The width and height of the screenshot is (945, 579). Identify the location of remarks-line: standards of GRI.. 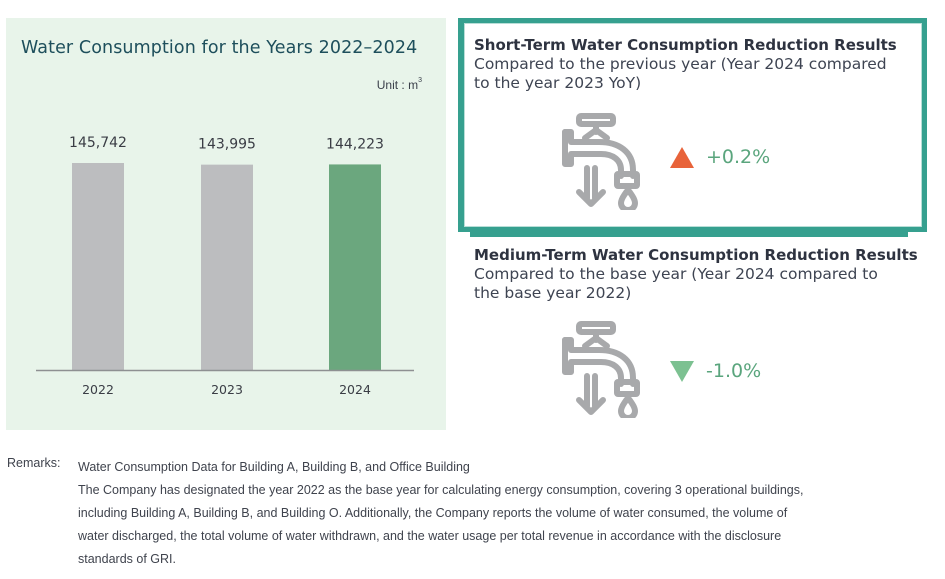
(127, 559).